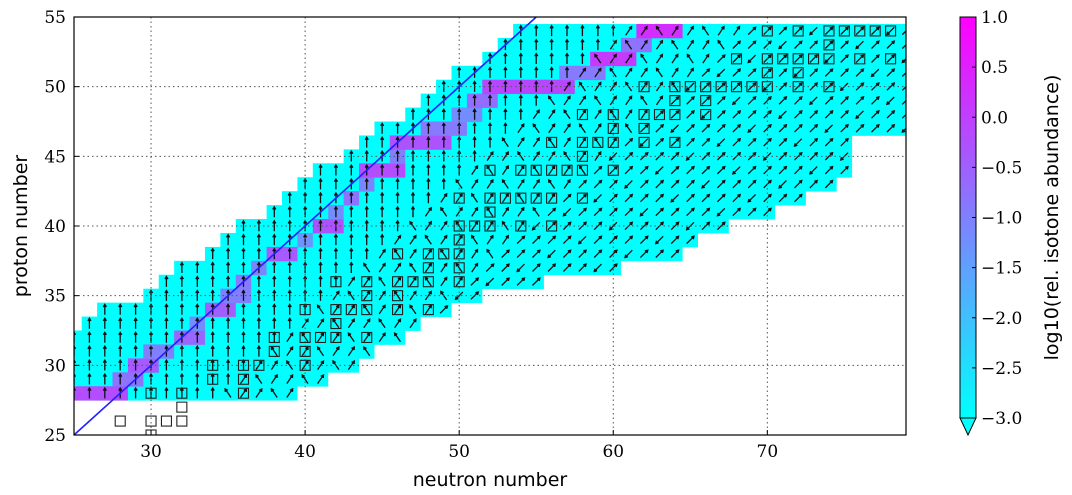 Image resolution: width=1072 pixels, height=495 pixels. I want to click on x-tick-label: 30, so click(151, 452).